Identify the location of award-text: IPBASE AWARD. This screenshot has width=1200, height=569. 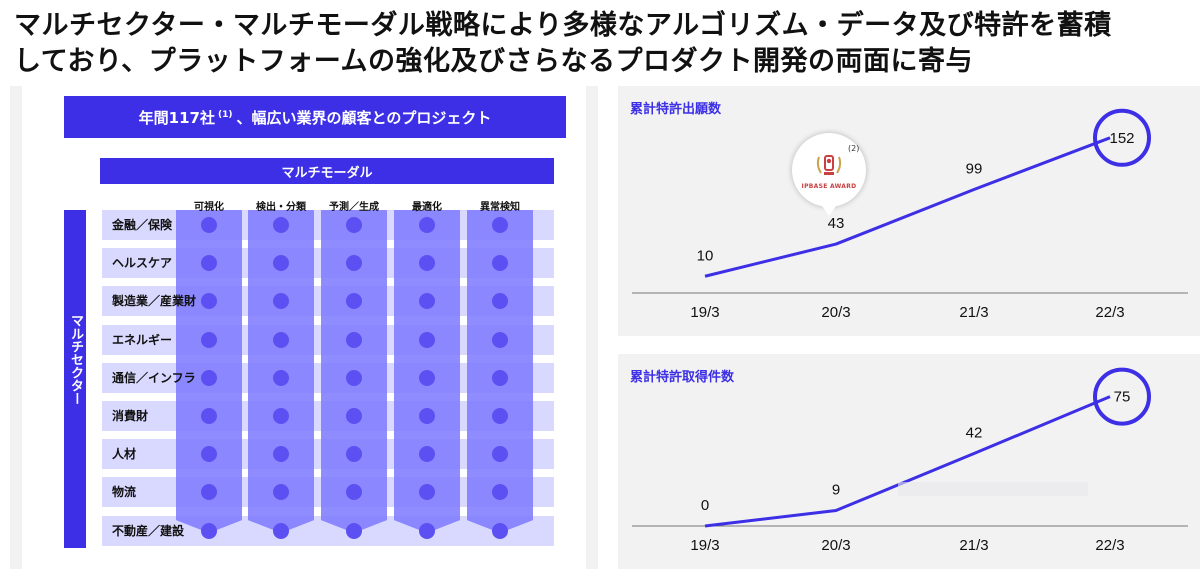
(829, 186).